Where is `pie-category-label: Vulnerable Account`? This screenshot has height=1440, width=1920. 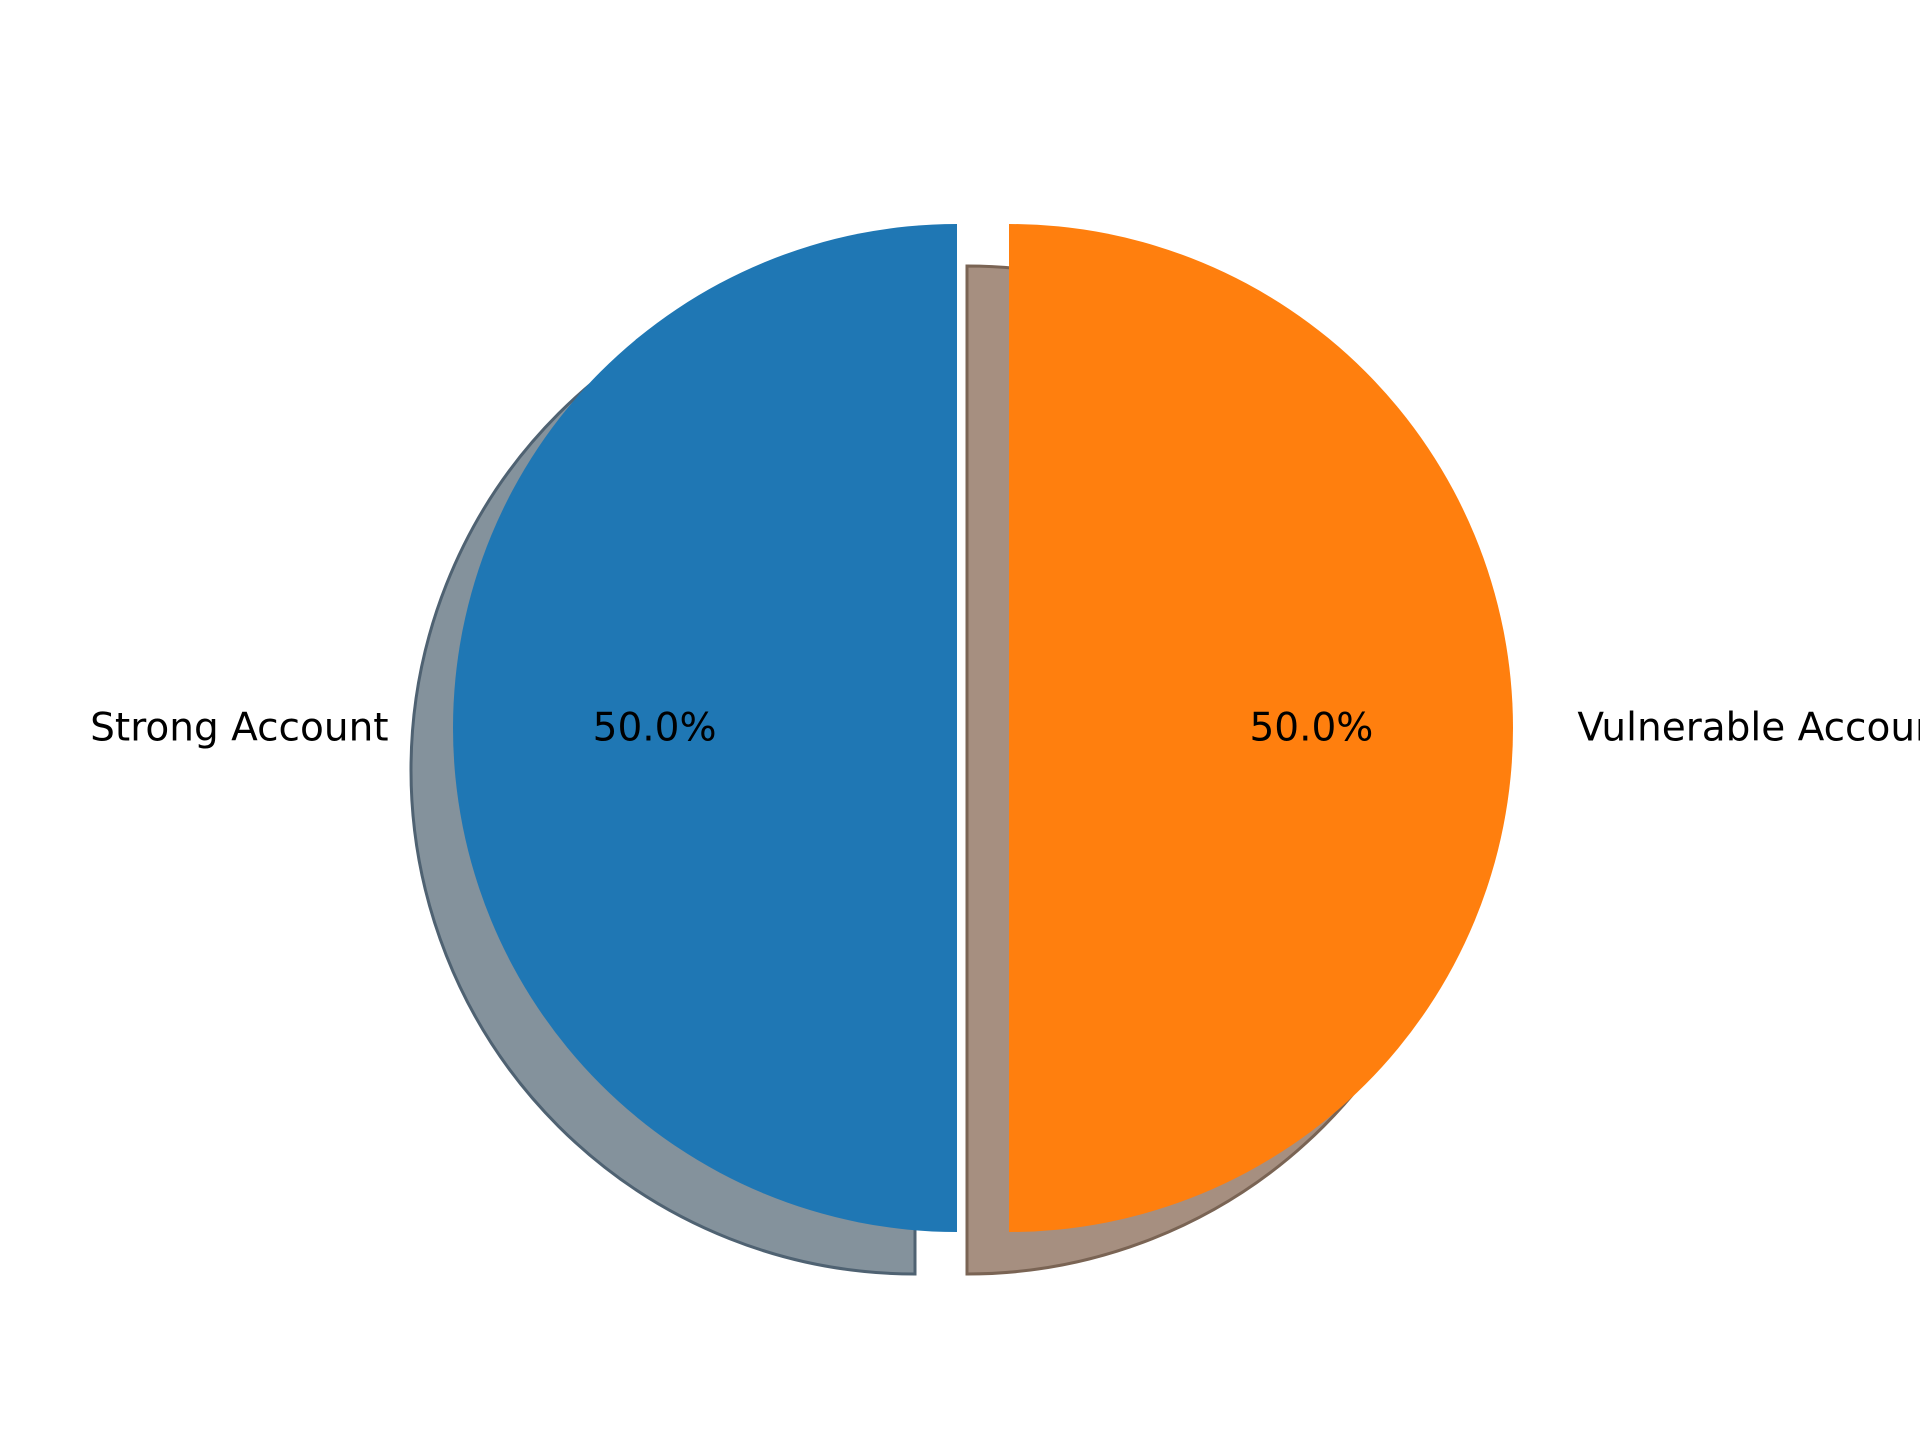
pie-category-label: Vulnerable Account is located at coordinates (1748, 728).